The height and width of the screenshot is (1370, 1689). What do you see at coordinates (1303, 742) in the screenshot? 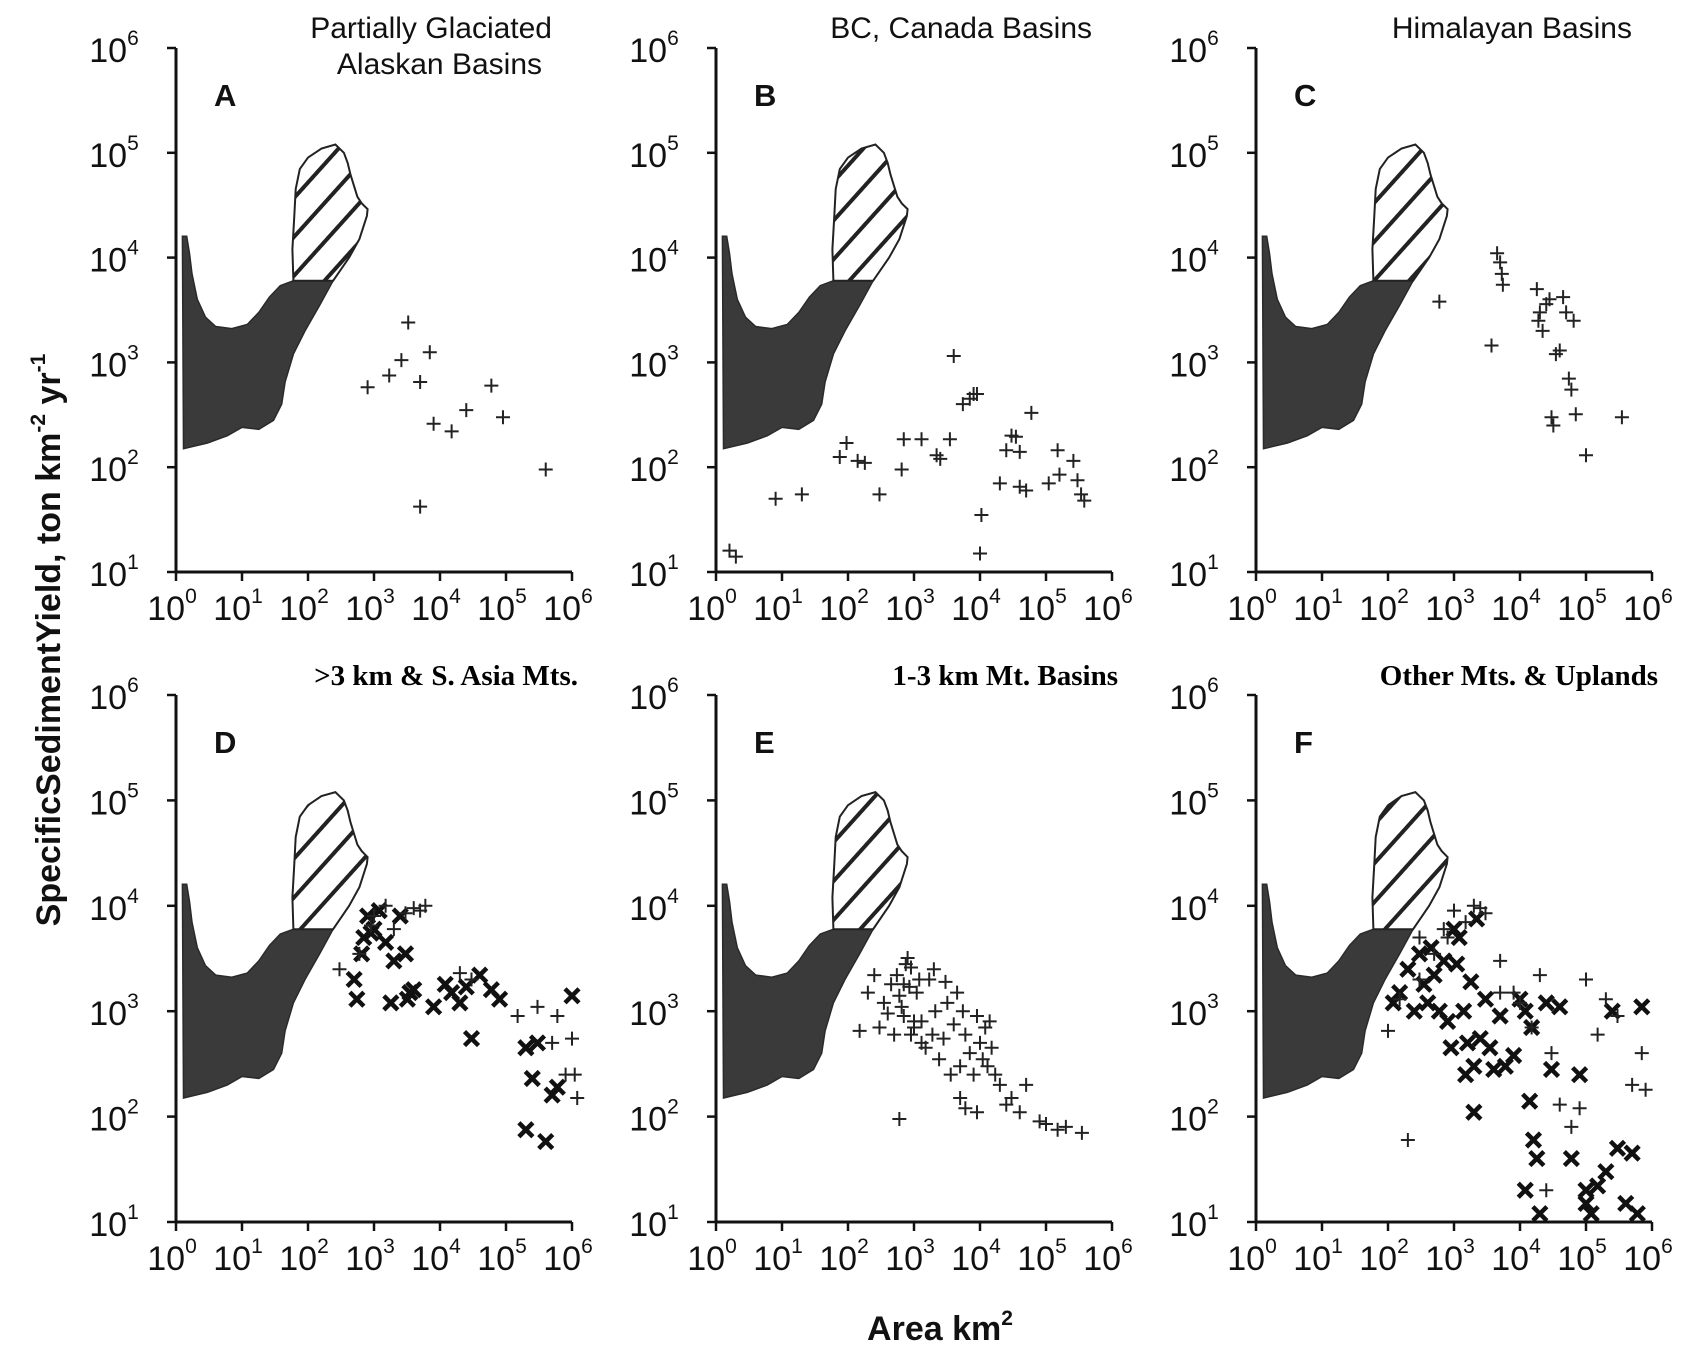
I see `panel-letter: F` at bounding box center [1303, 742].